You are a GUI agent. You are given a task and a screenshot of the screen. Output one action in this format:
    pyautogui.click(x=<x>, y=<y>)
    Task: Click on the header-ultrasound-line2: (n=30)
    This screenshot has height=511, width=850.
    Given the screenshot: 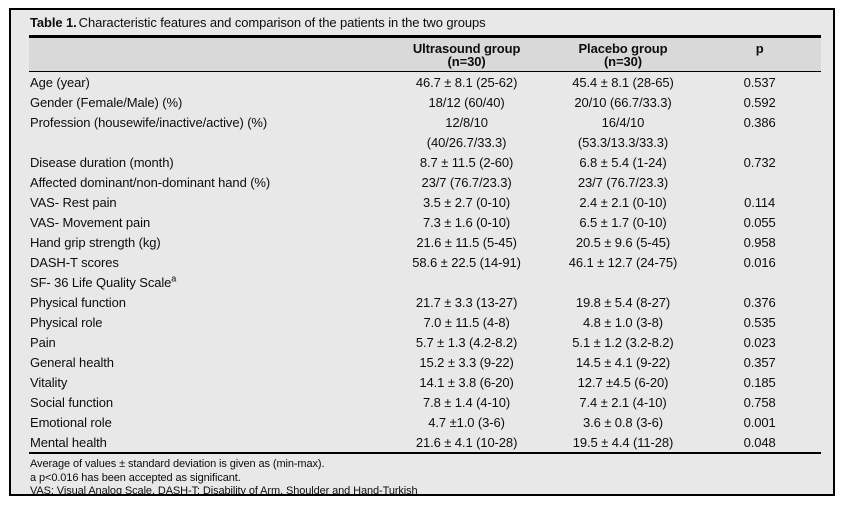 What is the action you would take?
    pyautogui.click(x=466, y=61)
    